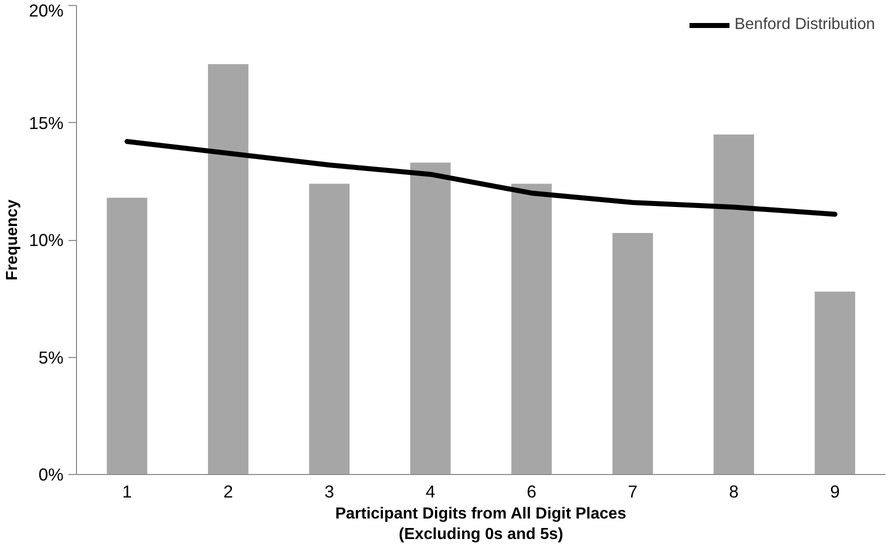 The height and width of the screenshot is (550, 895). What do you see at coordinates (835, 492) in the screenshot?
I see `x-tick-label: 9` at bounding box center [835, 492].